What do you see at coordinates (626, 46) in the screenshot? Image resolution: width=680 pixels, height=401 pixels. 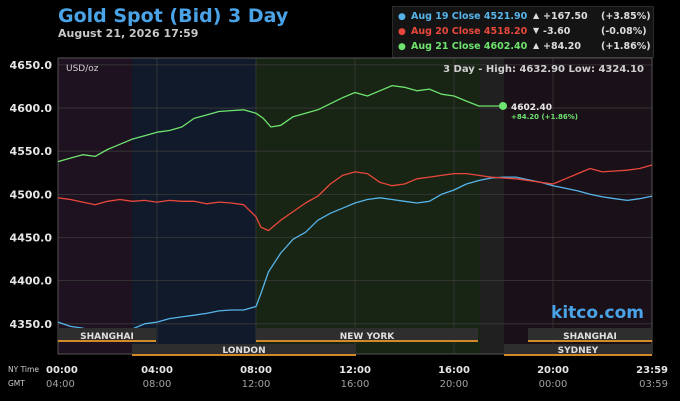 I see `legend-percent: (+1.86%)` at bounding box center [626, 46].